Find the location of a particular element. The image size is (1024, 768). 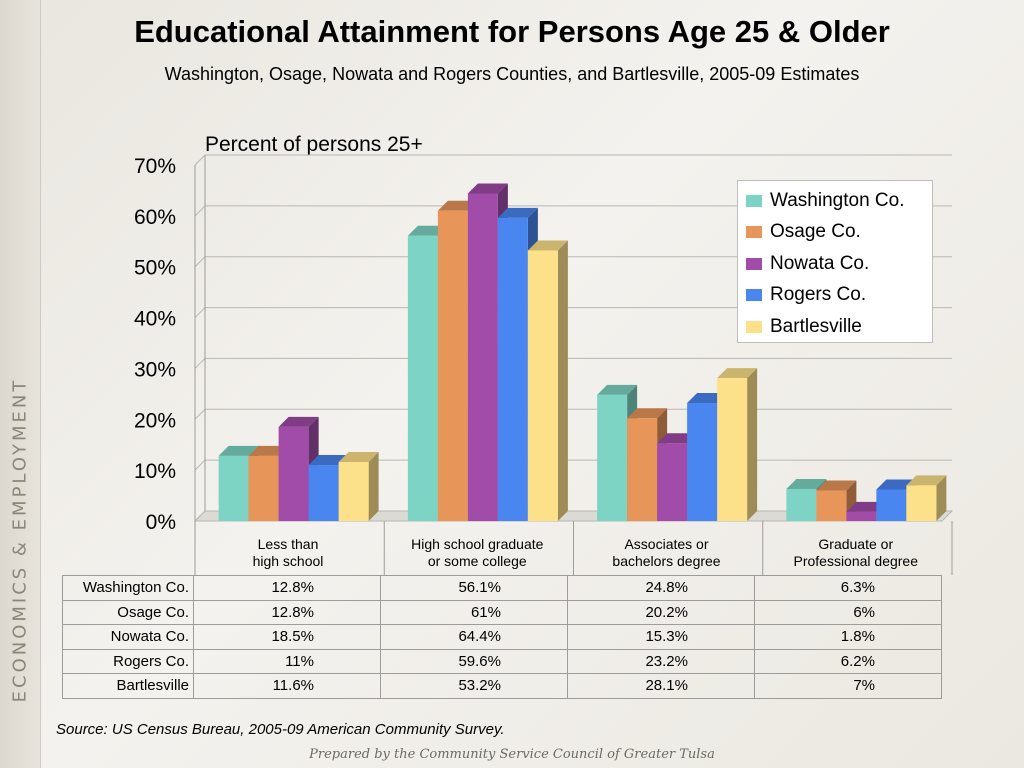

y-tick-label: 10% is located at coordinates (155, 471).